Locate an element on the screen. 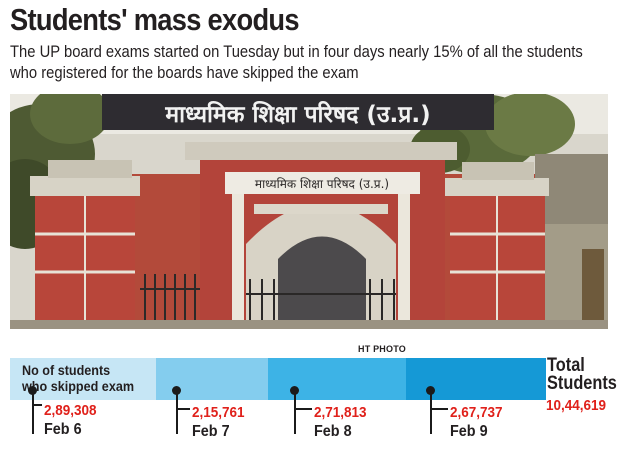 This screenshot has width=640, height=461. total-label-line1: Total is located at coordinates (566, 365).